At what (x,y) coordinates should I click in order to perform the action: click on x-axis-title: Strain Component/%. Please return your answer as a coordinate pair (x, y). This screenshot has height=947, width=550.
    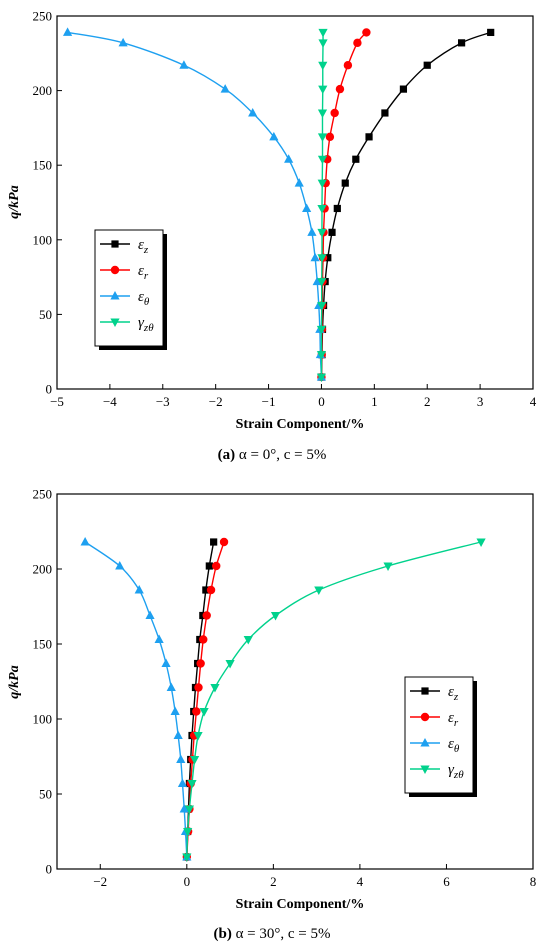
    Looking at the image, I should click on (300, 424).